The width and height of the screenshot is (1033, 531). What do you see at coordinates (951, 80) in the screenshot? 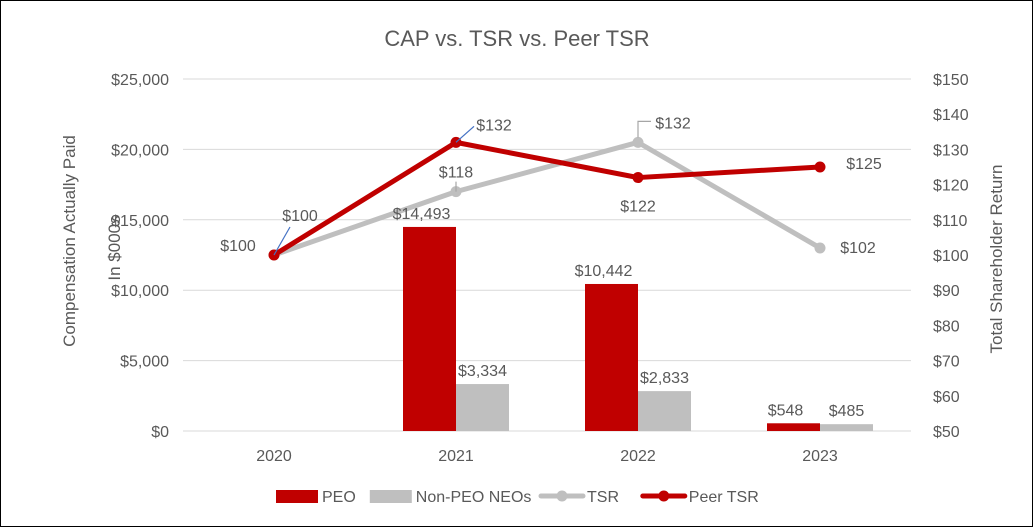
I see `y-right-tick-label: $150` at bounding box center [951, 80].